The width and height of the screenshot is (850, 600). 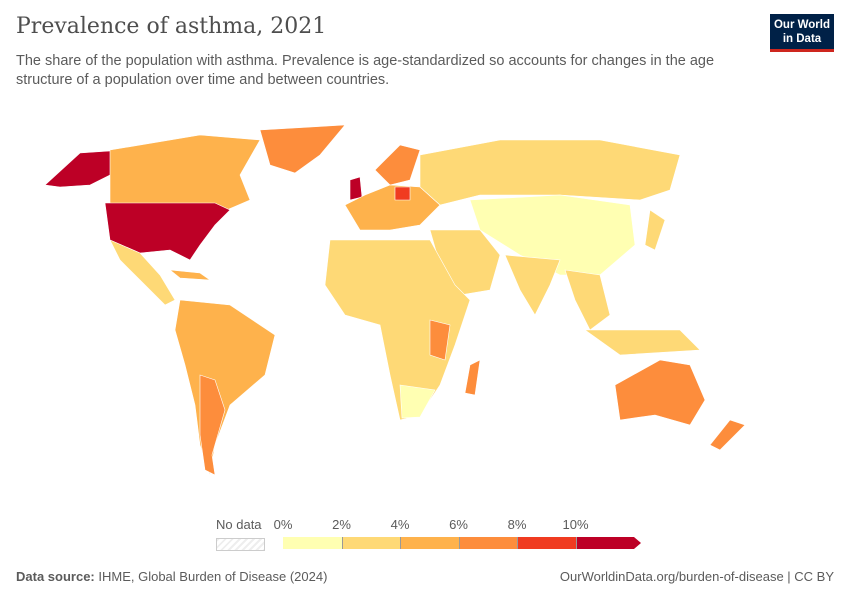 What do you see at coordinates (55, 576) in the screenshot?
I see `source-label: Data source:` at bounding box center [55, 576].